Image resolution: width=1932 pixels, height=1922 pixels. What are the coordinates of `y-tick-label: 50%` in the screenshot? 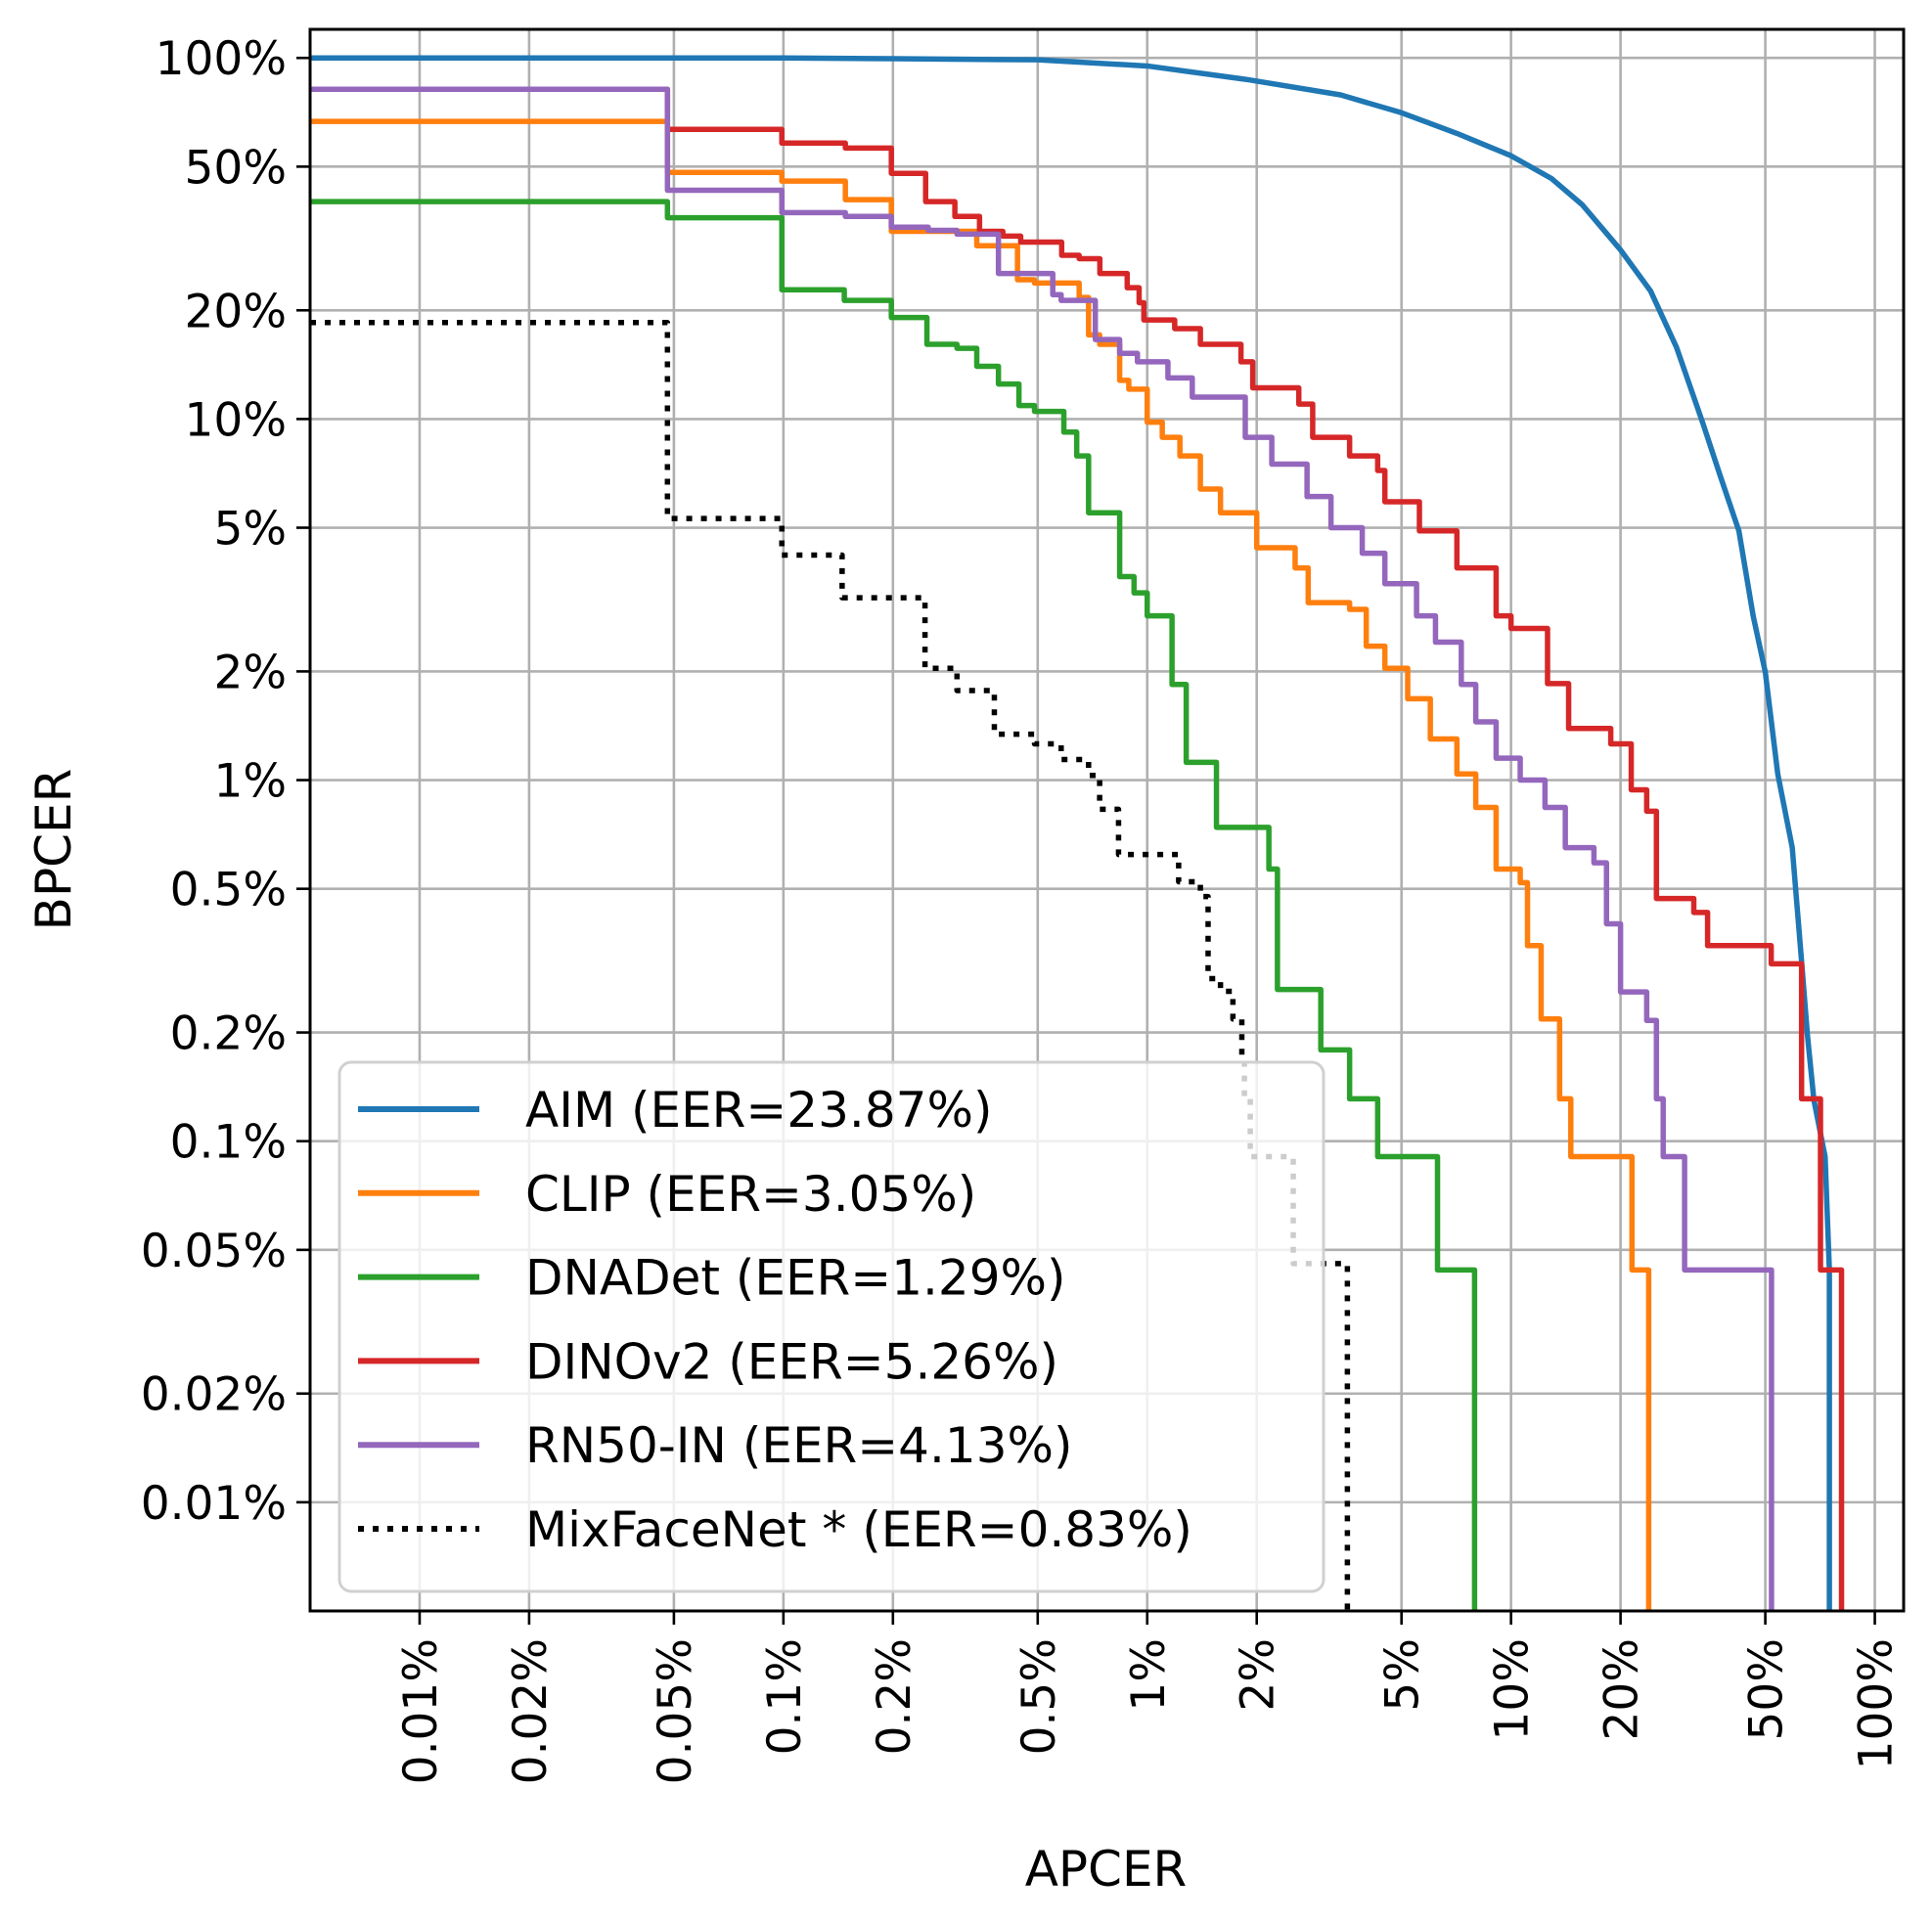 It's located at (236, 168).